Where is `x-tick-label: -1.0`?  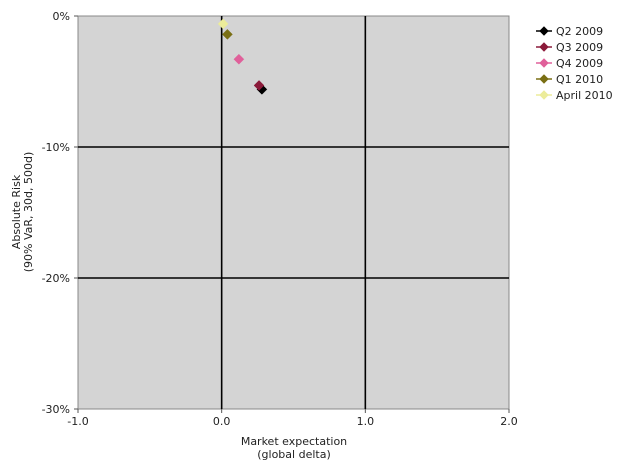
x-tick-label: -1.0 is located at coordinates (77, 421).